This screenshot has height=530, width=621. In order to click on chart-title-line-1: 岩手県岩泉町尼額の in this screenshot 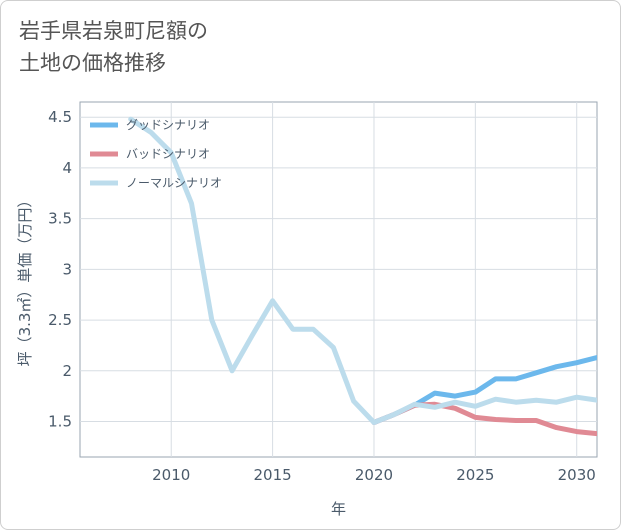, I will do `click(113, 31)`.